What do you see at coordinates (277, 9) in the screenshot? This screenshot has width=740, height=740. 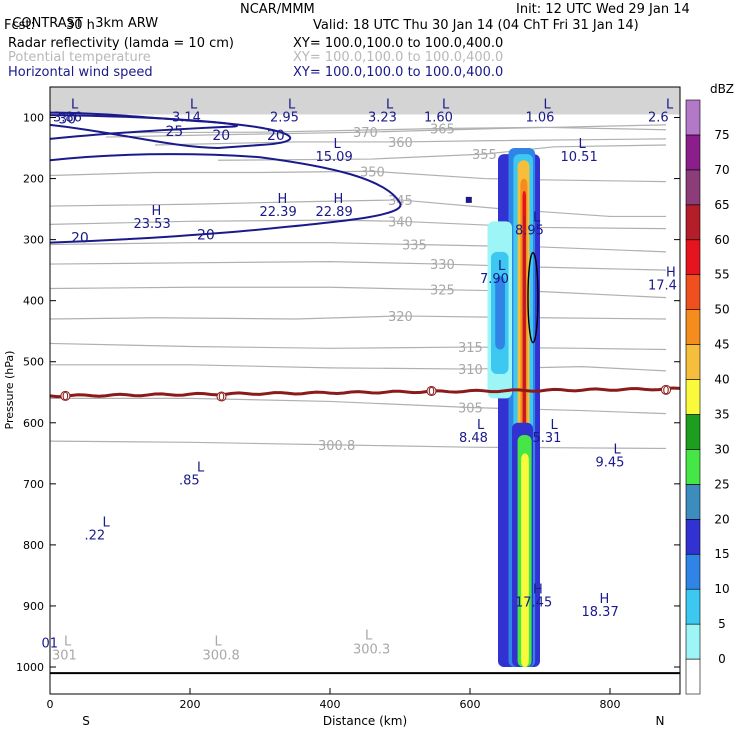 I see `org-text: NCAR/MMM` at bounding box center [277, 9].